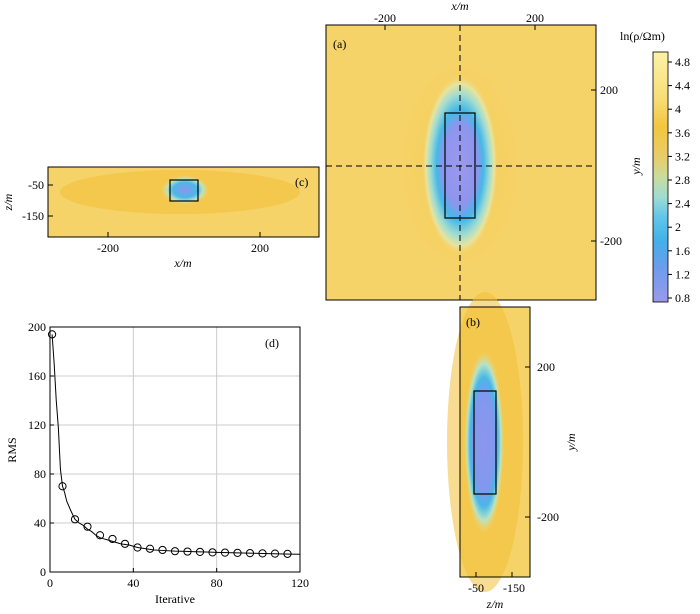 This screenshot has width=700, height=614. Describe the element at coordinates (571, 442) in the screenshot. I see `panel-b-ylabel: y/m` at that location.